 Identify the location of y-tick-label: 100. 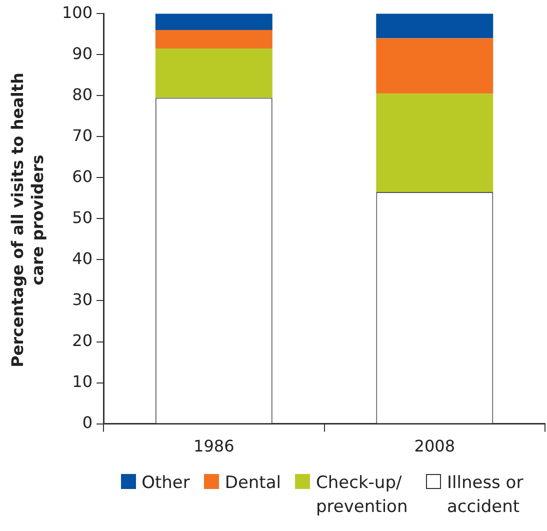
(77, 12).